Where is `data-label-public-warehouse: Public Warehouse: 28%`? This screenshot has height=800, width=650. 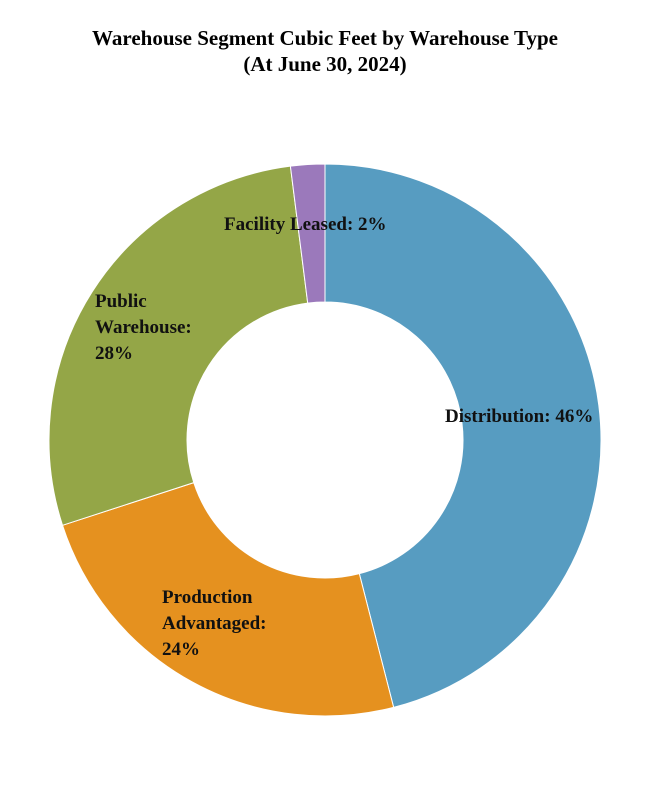
data-label-public-warehouse: Public Warehouse: 28% is located at coordinates (143, 327).